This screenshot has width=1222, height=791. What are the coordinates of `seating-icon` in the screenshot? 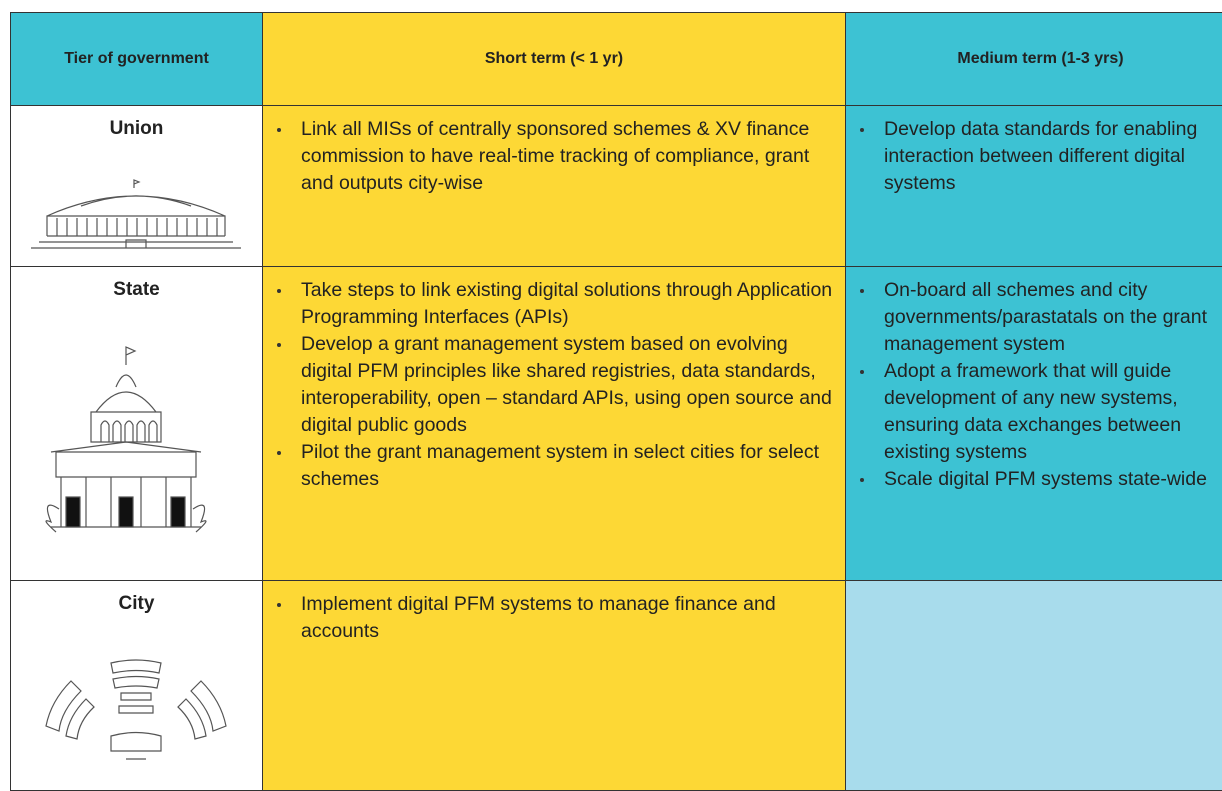 It's located at (136, 709).